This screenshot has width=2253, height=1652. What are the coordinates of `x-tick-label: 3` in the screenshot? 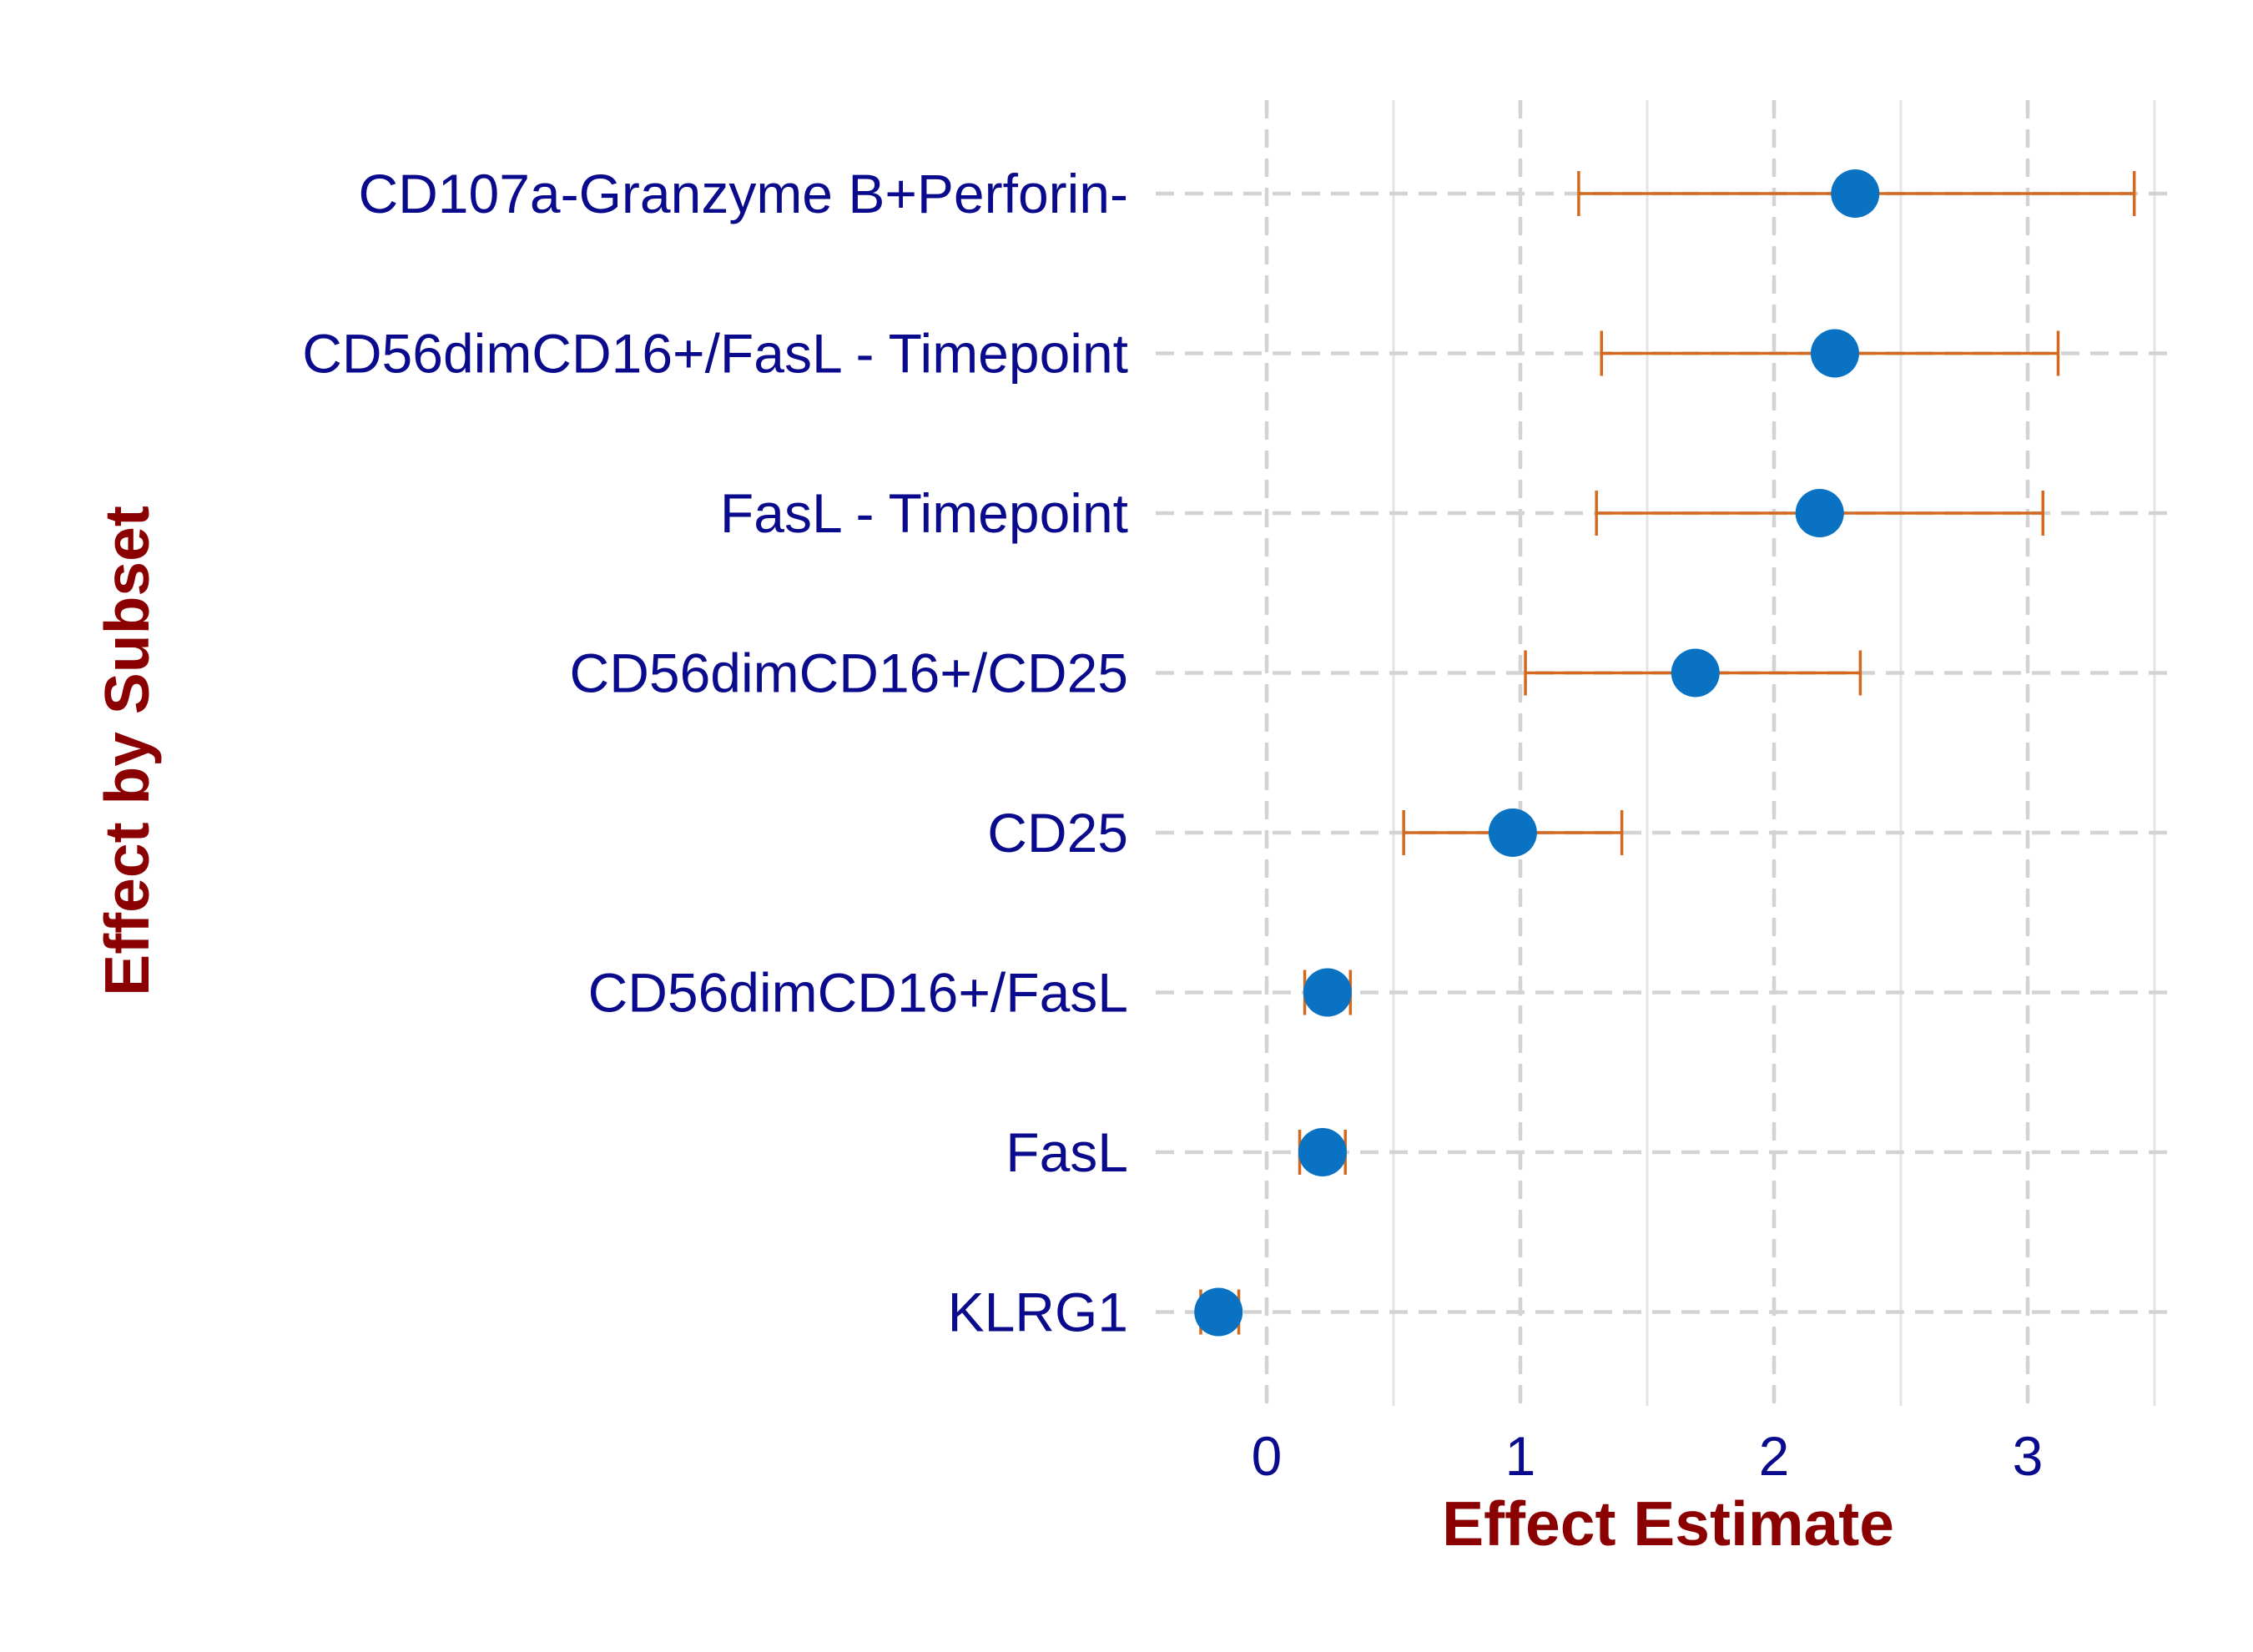 It's located at (2028, 1456).